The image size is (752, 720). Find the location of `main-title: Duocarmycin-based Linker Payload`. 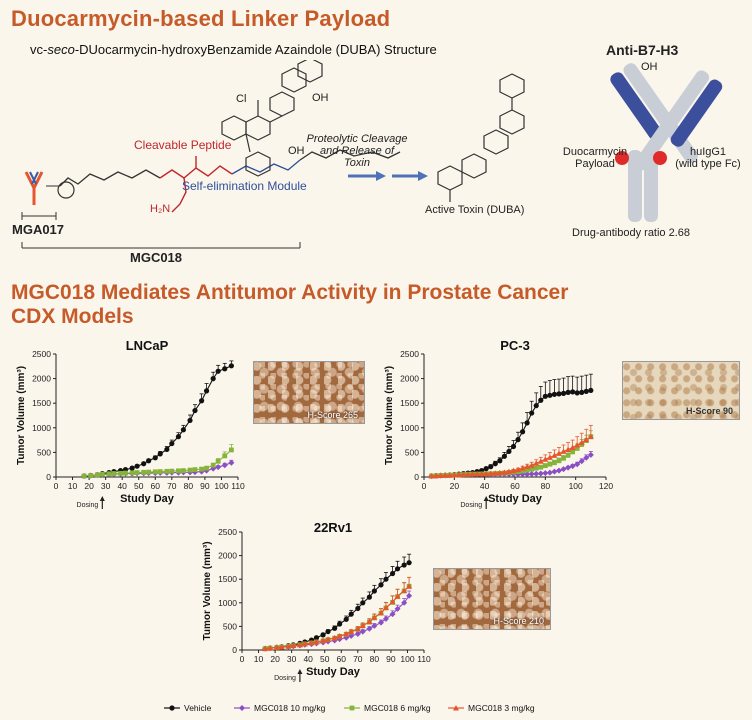

main-title: Duocarmycin-based Linker Payload is located at coordinates (201, 18).